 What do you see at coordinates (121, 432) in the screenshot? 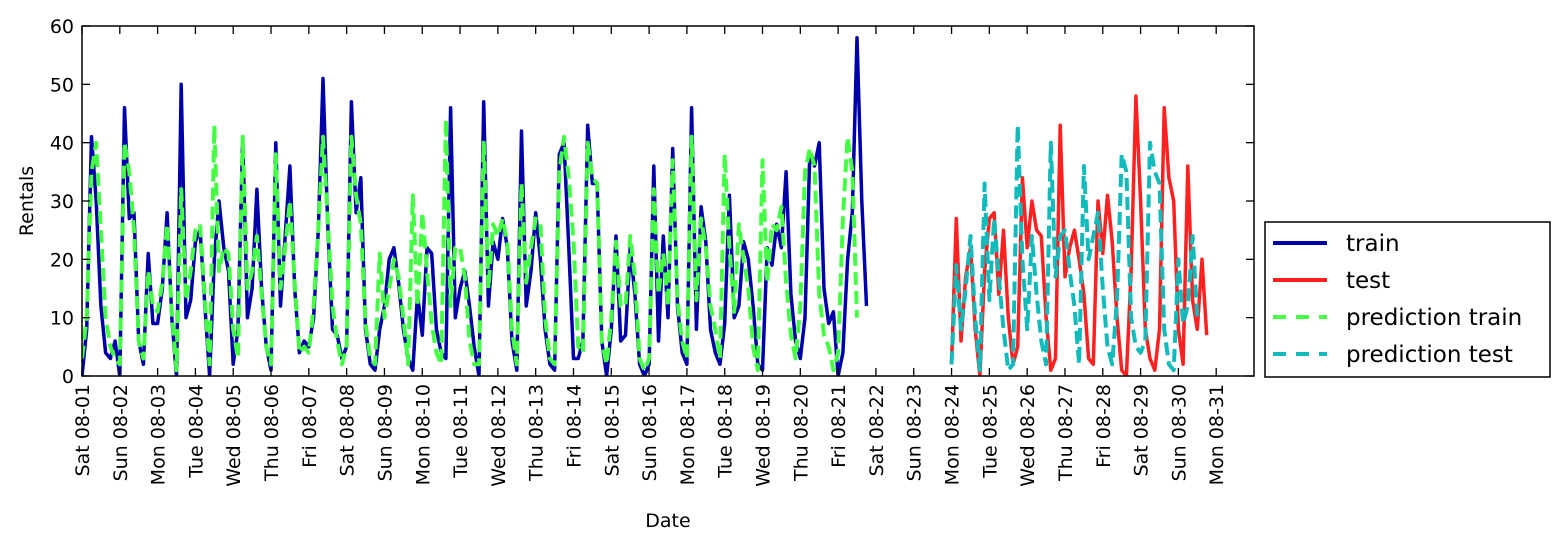
I see `x-tick-label: Sun 08-02` at bounding box center [121, 432].